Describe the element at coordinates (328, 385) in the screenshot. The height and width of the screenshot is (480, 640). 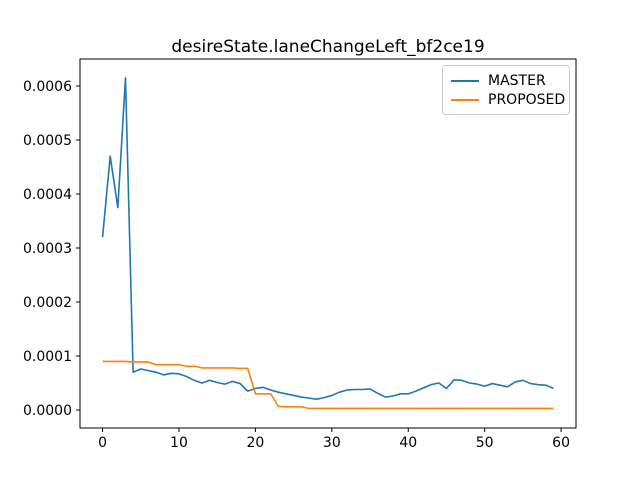
I see `line-proposed` at that location.